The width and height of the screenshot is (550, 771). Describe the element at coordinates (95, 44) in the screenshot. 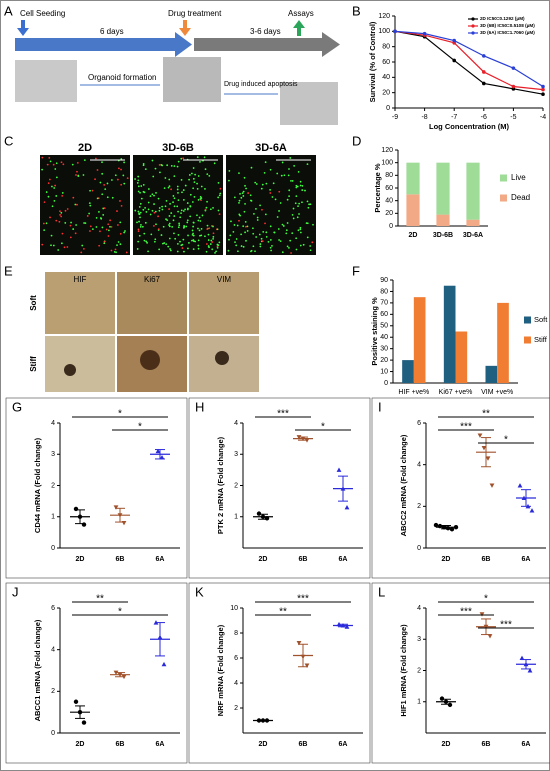

I see `arrow-body` at that location.